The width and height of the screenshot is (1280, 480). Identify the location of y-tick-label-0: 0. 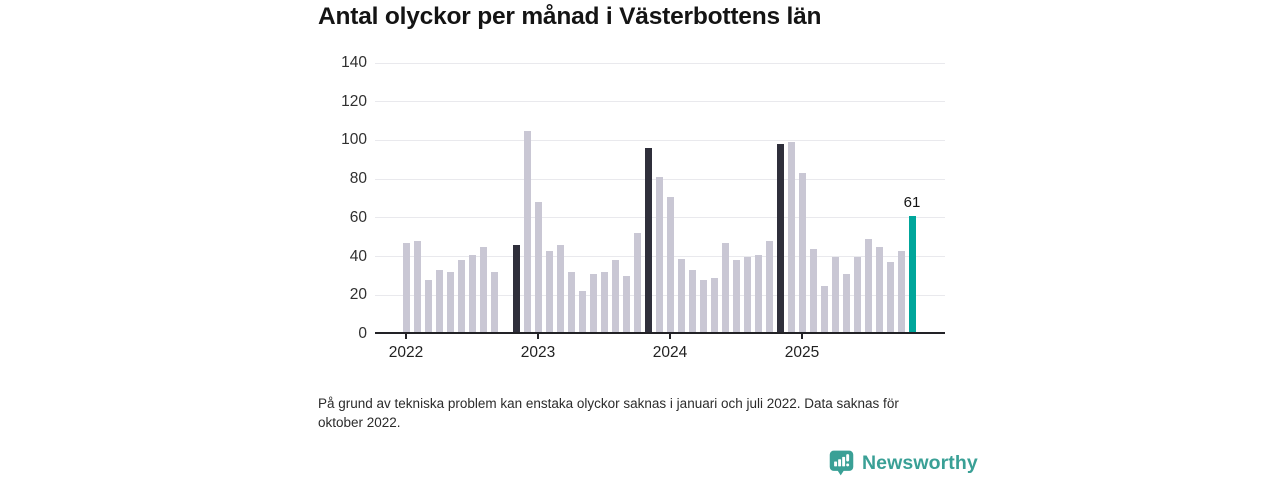
(362, 333).